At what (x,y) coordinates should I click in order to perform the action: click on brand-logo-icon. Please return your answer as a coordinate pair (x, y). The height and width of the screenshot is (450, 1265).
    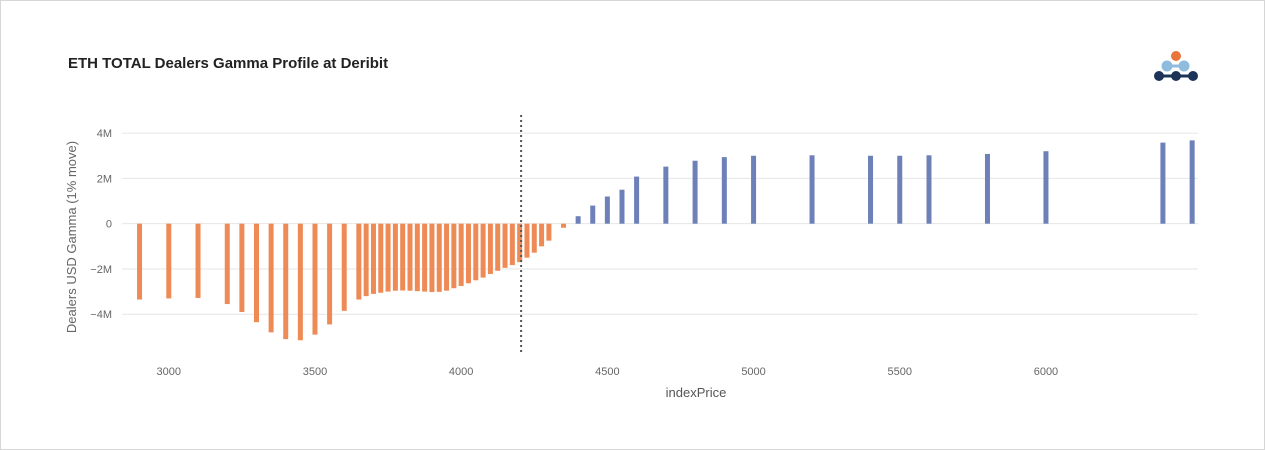
    Looking at the image, I should click on (1176, 66).